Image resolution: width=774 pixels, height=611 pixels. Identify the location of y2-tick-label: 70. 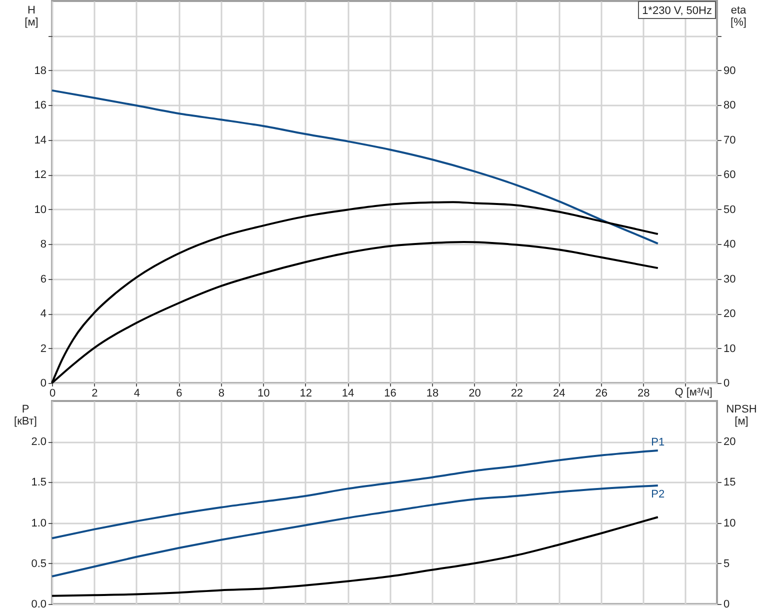
(730, 140).